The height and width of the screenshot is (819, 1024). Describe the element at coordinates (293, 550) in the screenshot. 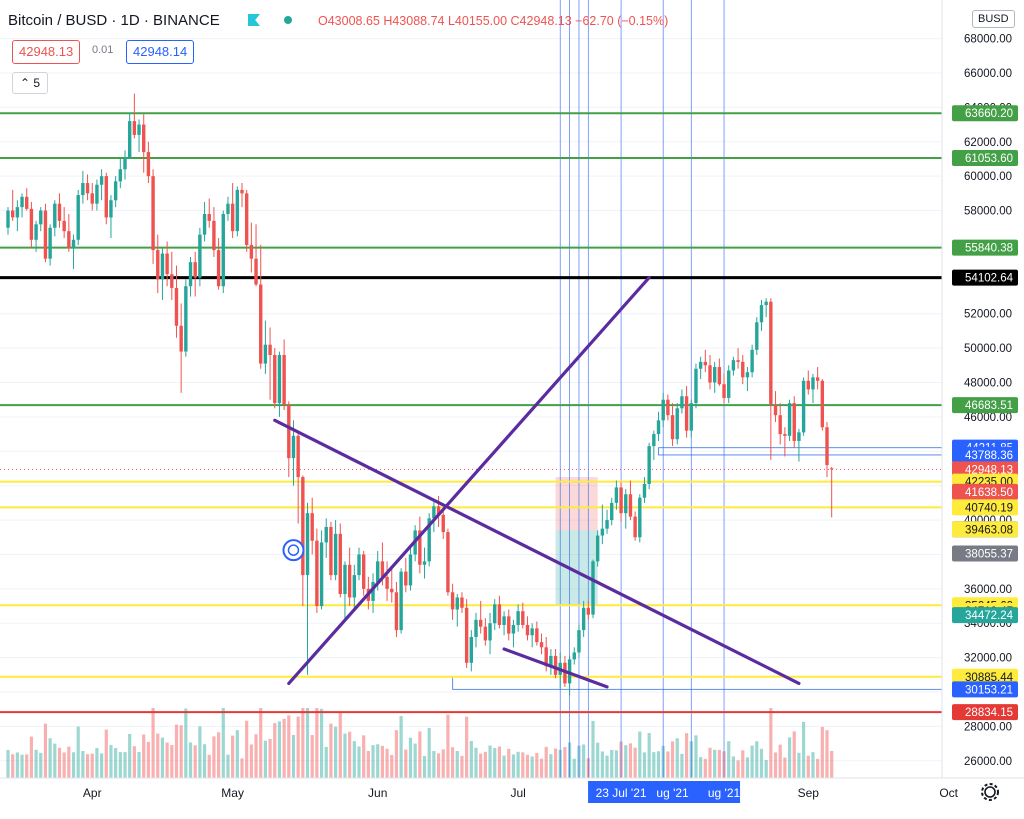

I see `event-marker-icon` at that location.